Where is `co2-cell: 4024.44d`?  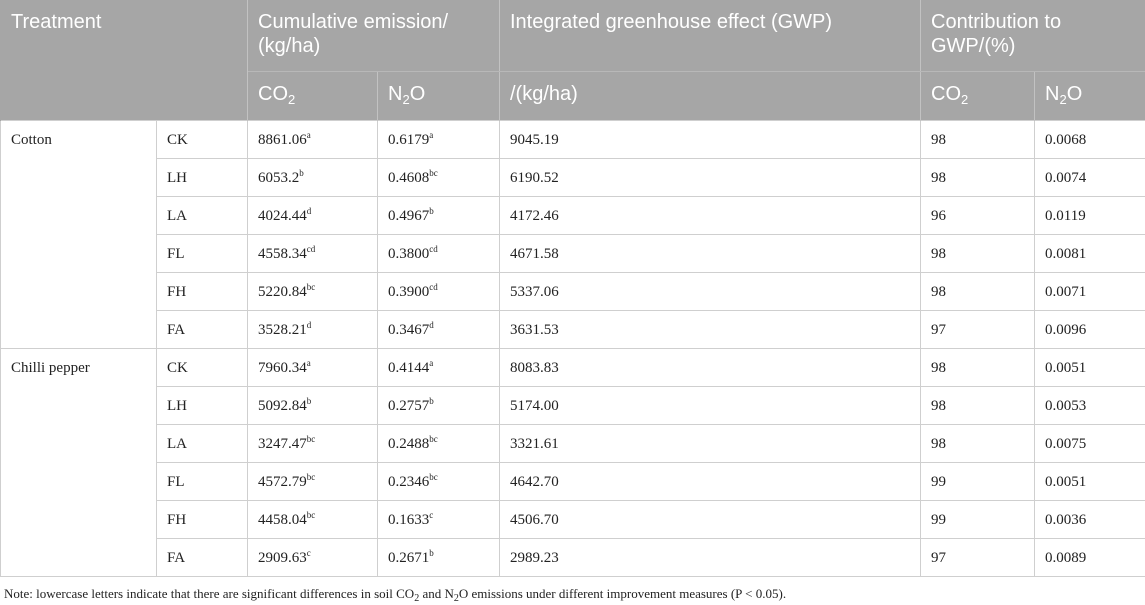 co2-cell: 4024.44d is located at coordinates (312, 215).